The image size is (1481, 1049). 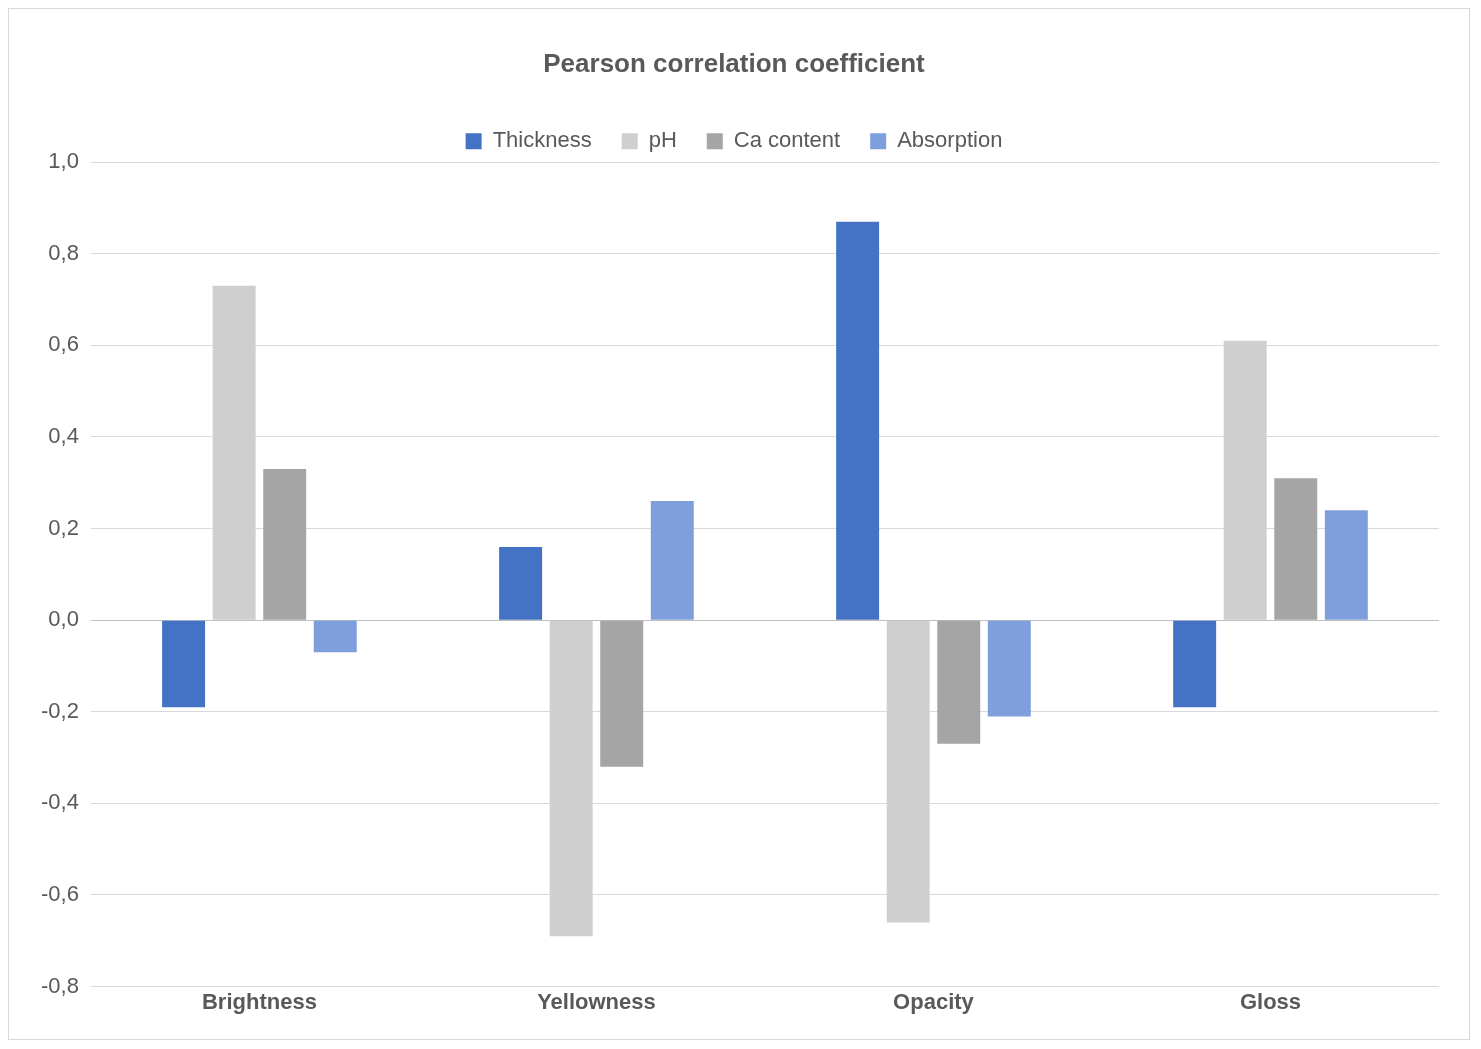 I want to click on x-tick-label: Opacity, so click(x=934, y=1001).